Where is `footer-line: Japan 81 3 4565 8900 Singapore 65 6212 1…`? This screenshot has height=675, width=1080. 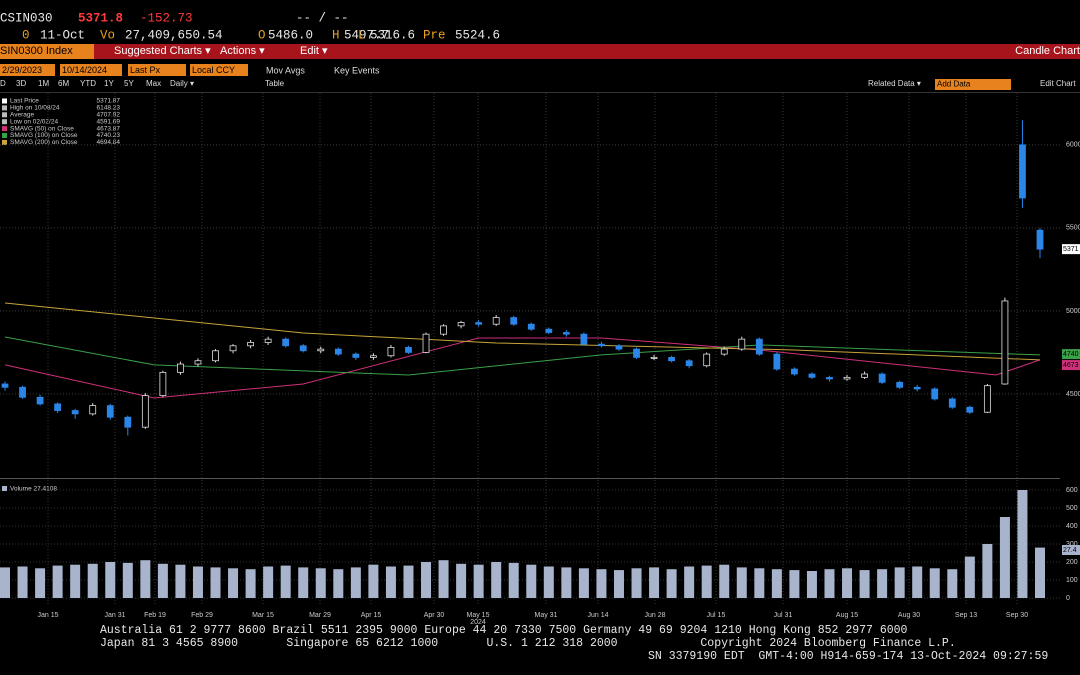 footer-line: Japan 81 3 4565 8900 Singapore 65 6212 1… is located at coordinates (528, 643).